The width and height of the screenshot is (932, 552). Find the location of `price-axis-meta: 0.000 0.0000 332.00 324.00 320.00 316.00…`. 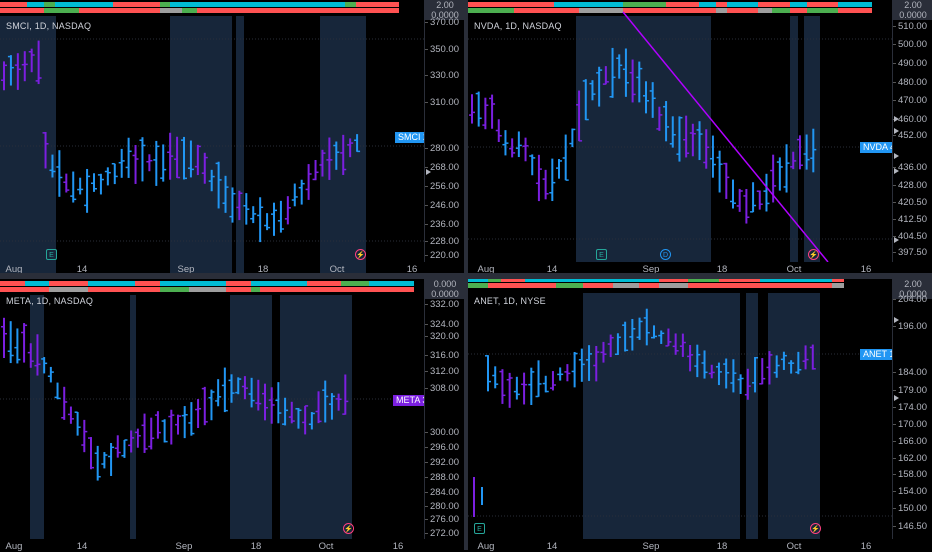

price-axis-meta: 0.000 0.0000 332.00 324.00 320.00 316.00… is located at coordinates (444, 409).